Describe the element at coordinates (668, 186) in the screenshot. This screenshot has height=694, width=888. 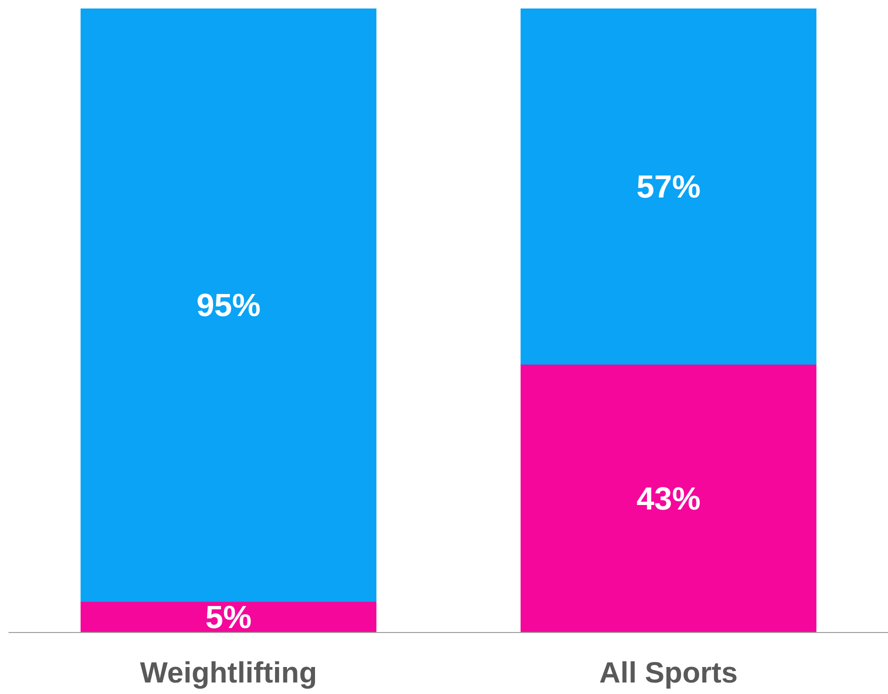
I see `data-label: 57%` at that location.